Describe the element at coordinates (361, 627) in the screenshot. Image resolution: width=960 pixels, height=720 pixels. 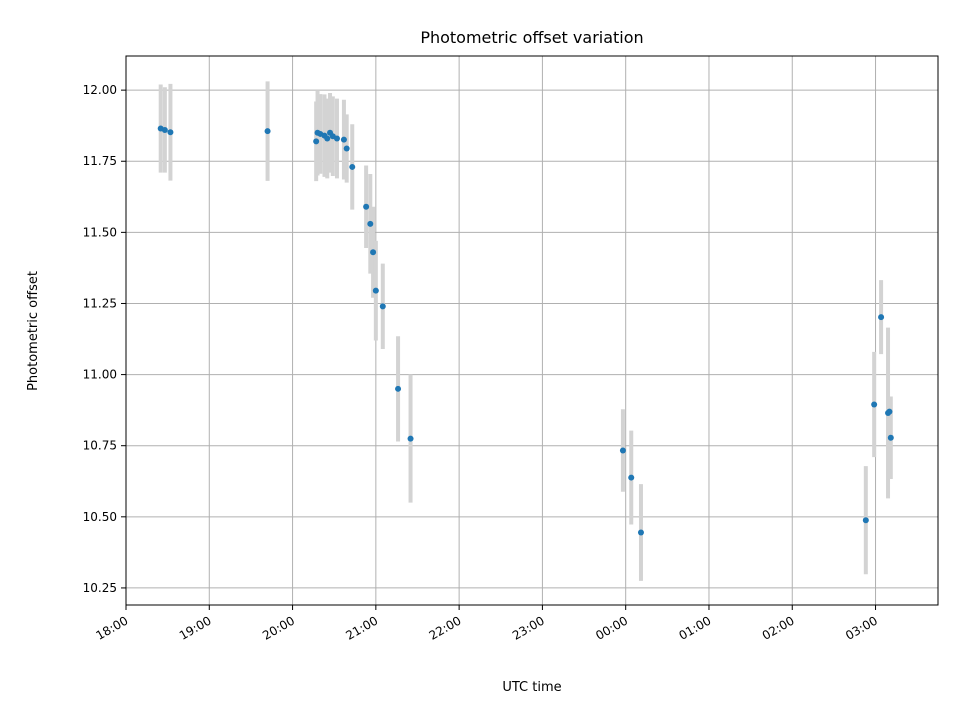
I see `x-tick-label: 21:00` at that location.